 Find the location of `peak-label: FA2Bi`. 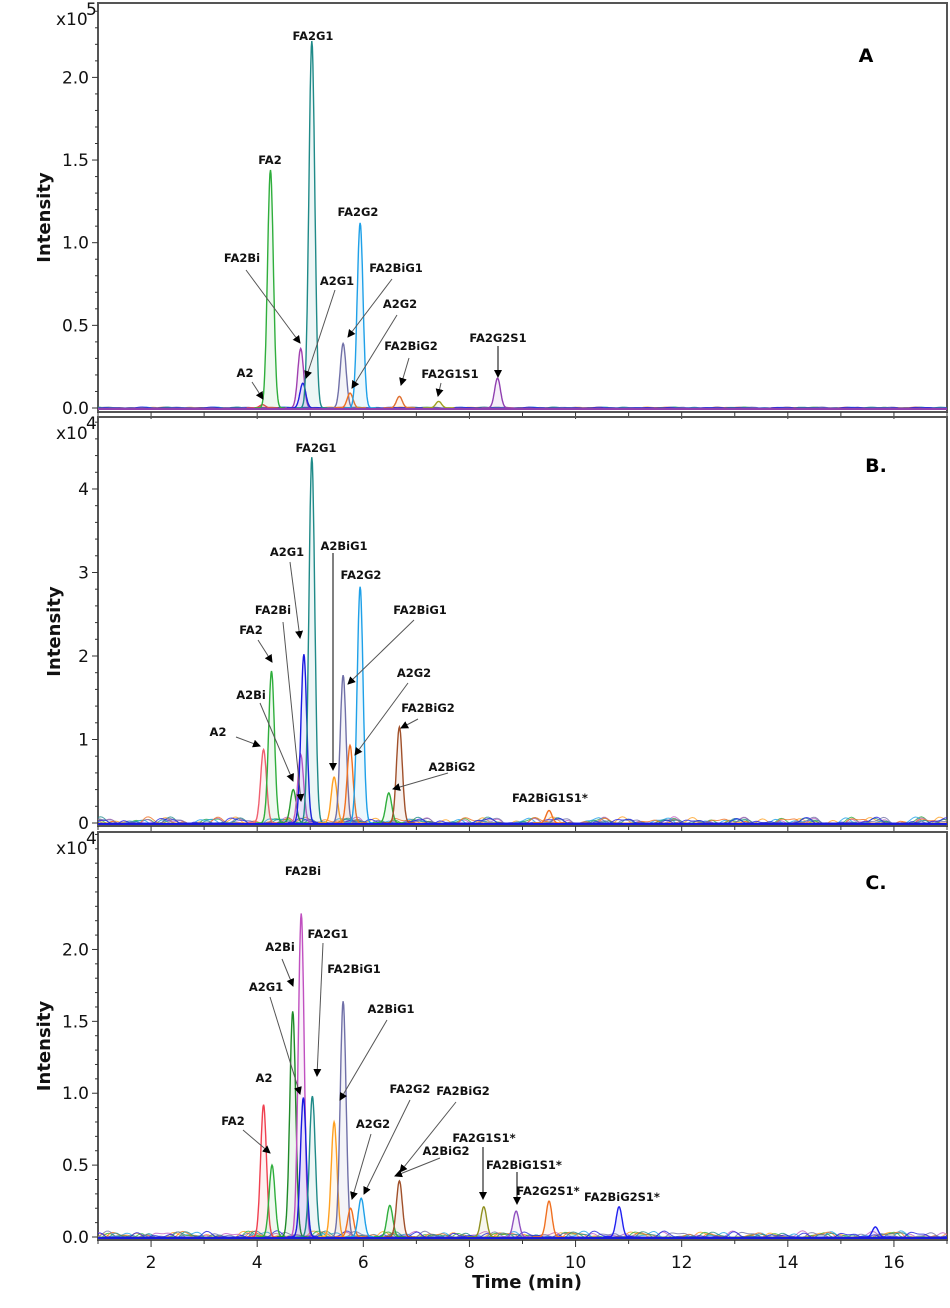

peak-label: FA2Bi is located at coordinates (273, 610).